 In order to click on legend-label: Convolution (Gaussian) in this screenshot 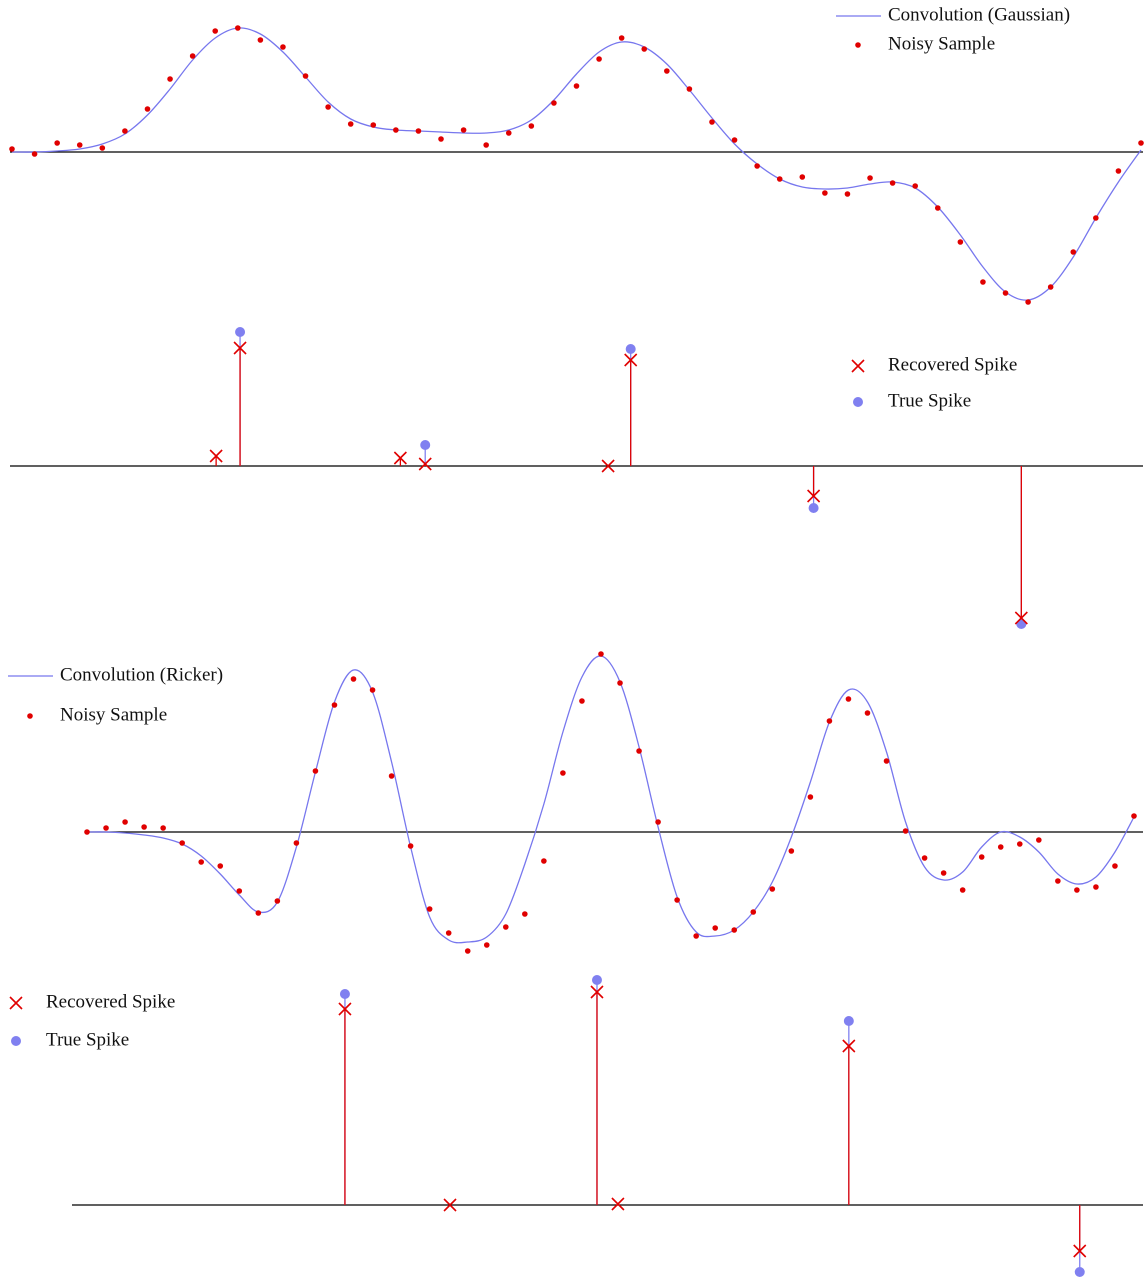, I will do `click(979, 14)`.